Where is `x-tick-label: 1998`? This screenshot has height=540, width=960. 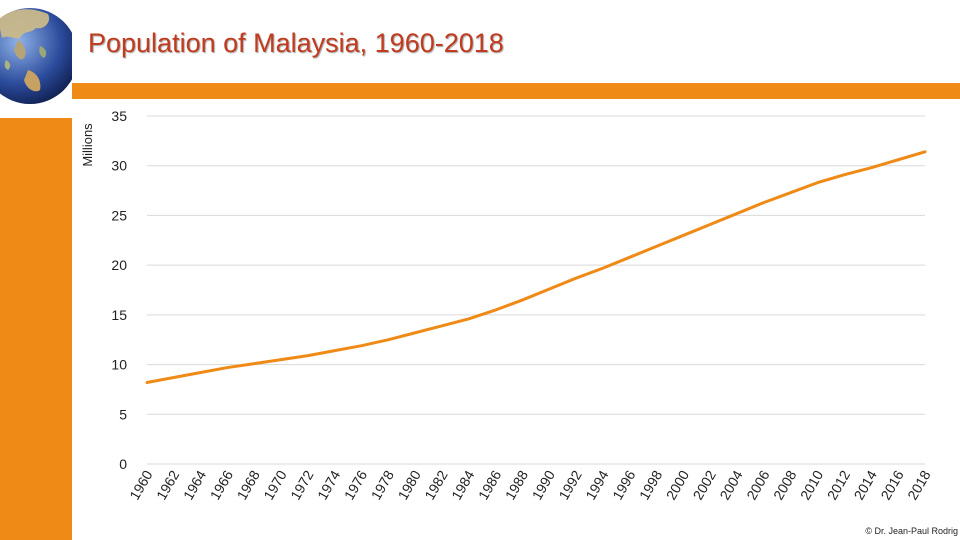
x-tick-label: 1998 is located at coordinates (651, 484).